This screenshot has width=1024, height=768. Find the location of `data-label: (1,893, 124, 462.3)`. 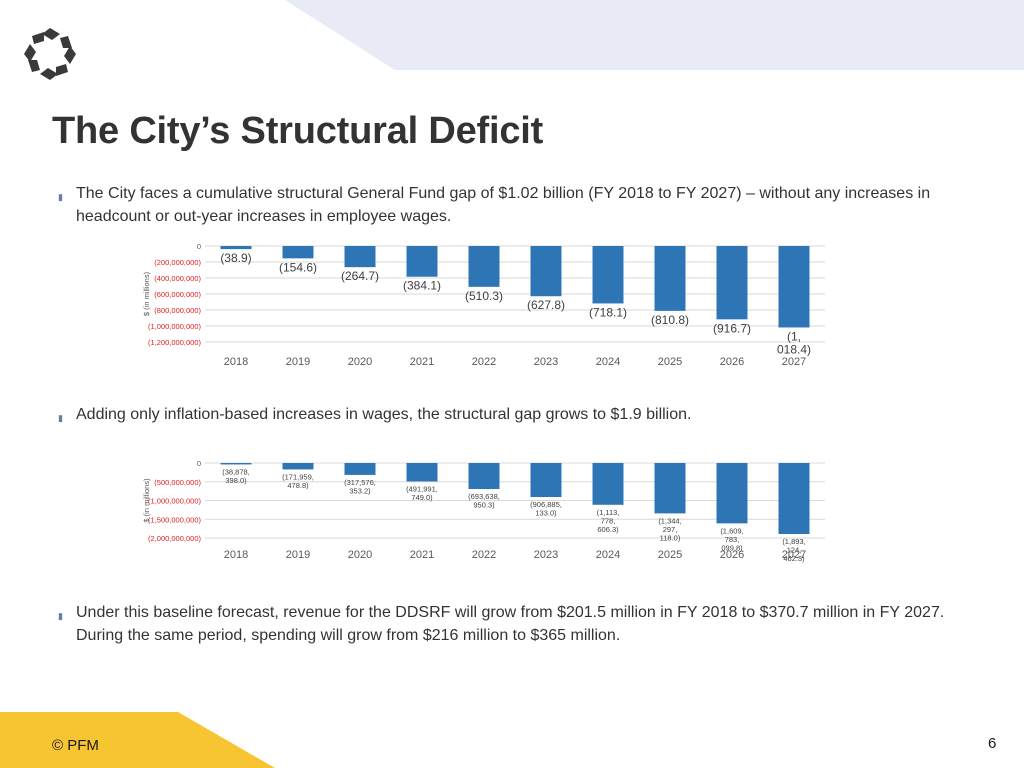

data-label: (1,893, 124, 462.3) is located at coordinates (793, 550).